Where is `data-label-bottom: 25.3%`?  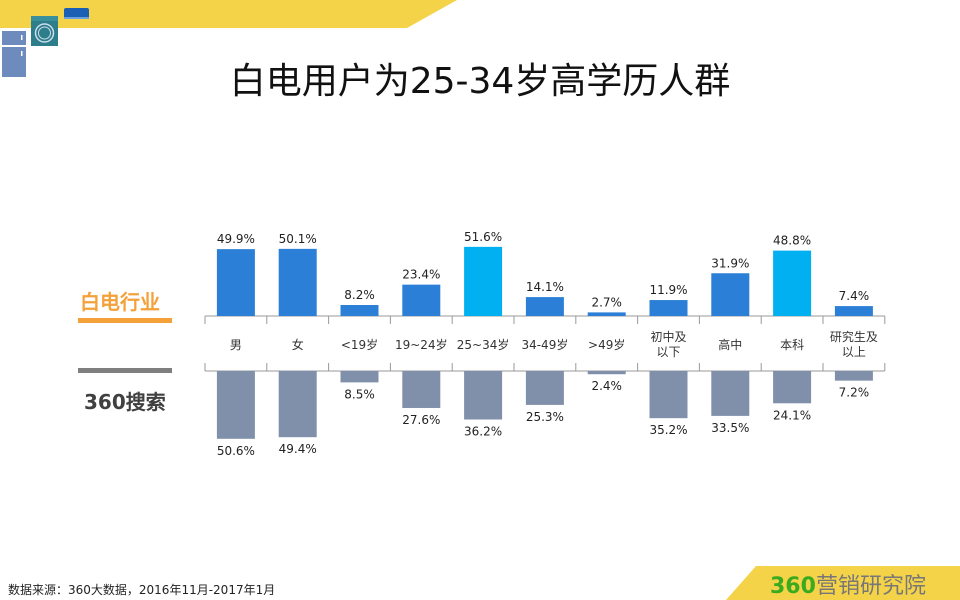
data-label-bottom: 25.3% is located at coordinates (545, 417).